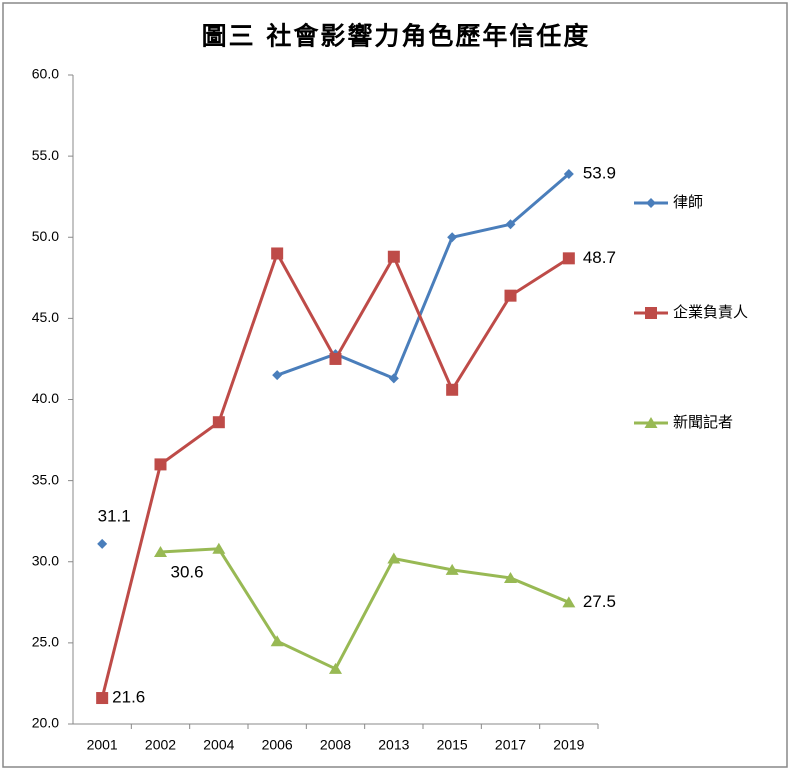 The image size is (792, 777). What do you see at coordinates (45, 236) in the screenshot?
I see `y-tick-label: 50.0` at bounding box center [45, 236].